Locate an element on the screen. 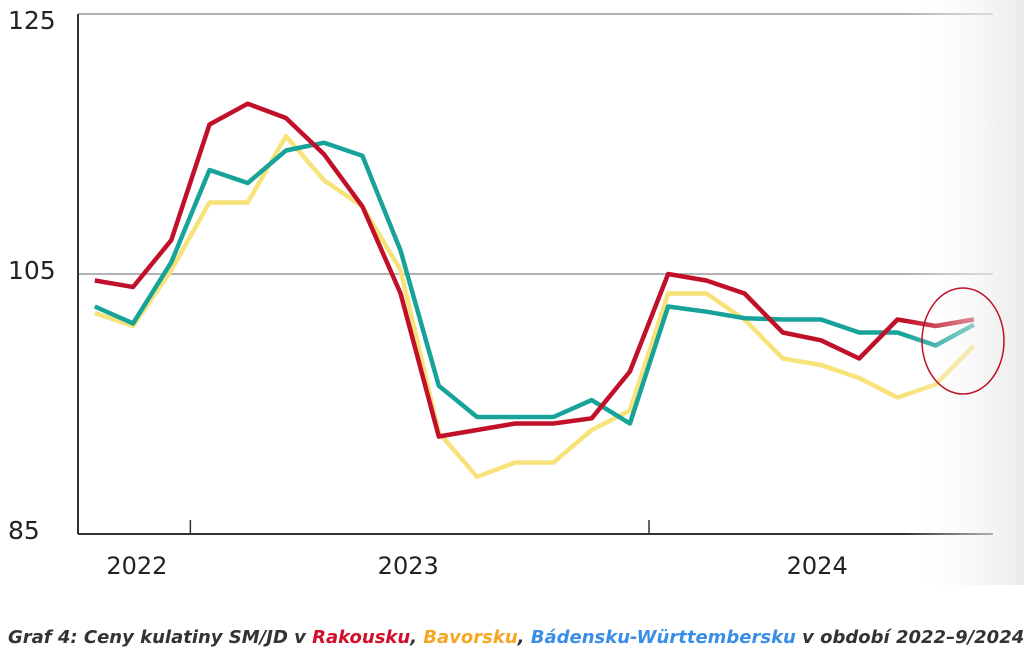 The height and width of the screenshot is (651, 1024). x-tick-label: 2023 is located at coordinates (408, 566).